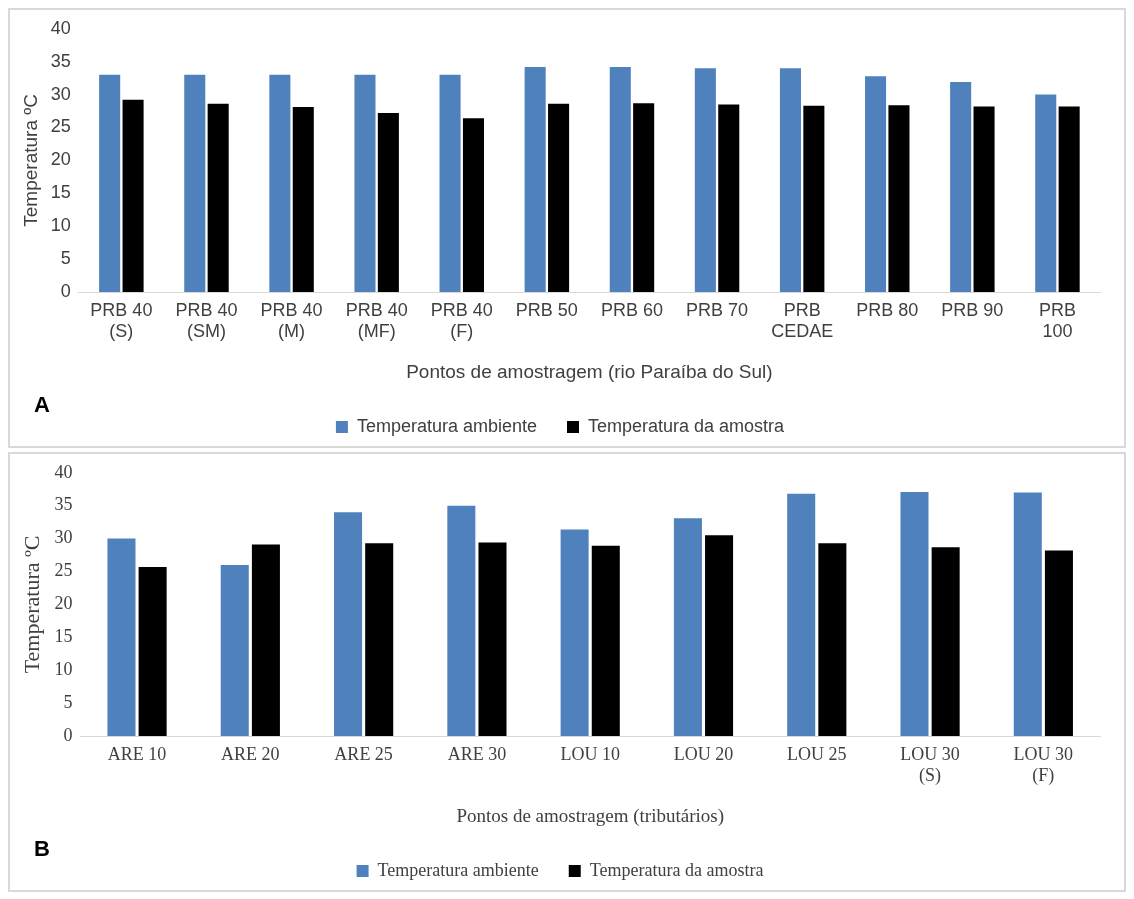  I want to click on x-tick-label: PRB 90, so click(972, 309).